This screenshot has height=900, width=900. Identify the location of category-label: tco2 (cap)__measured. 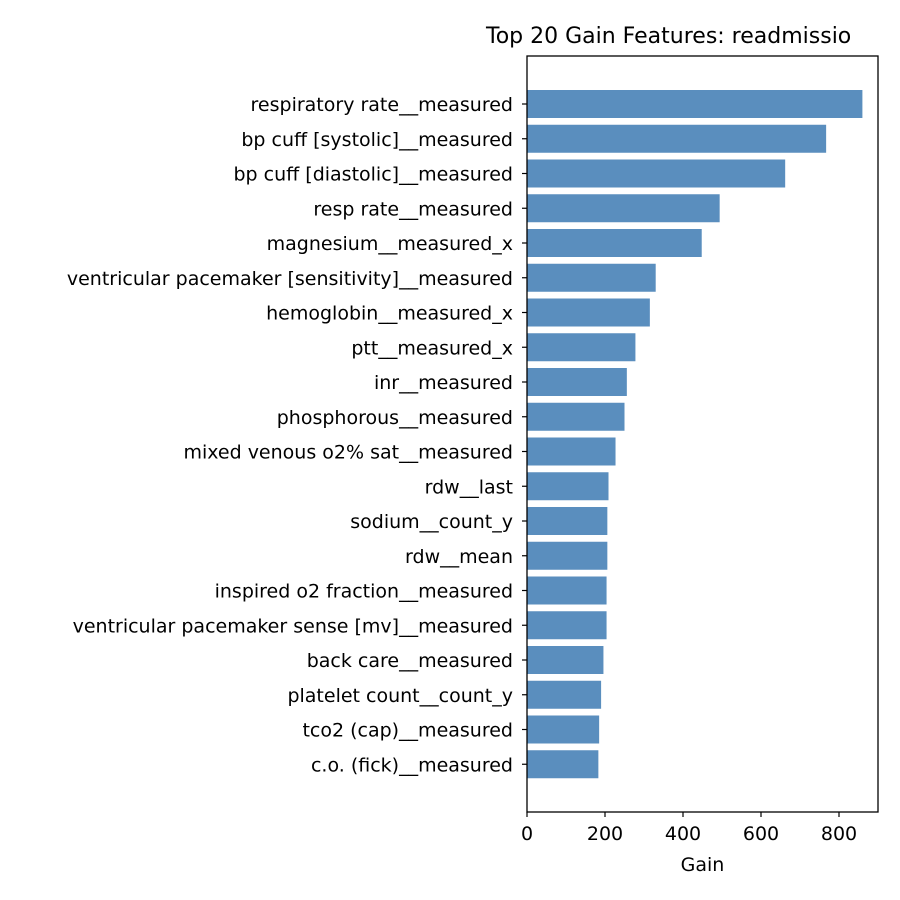
(407, 731).